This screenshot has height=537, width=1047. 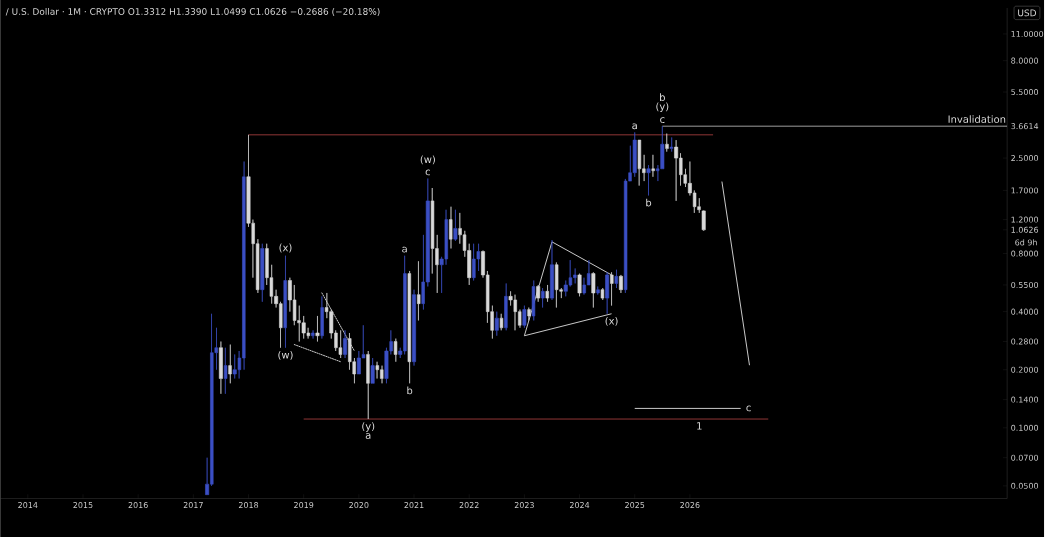 I want to click on annotation: Invalidation, so click(x=977, y=119).